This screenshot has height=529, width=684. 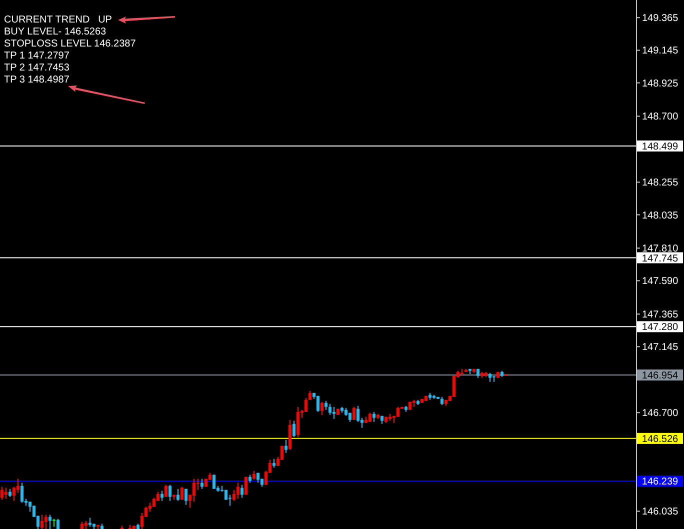 I want to click on y-tick-label: 148.255, so click(x=660, y=183).